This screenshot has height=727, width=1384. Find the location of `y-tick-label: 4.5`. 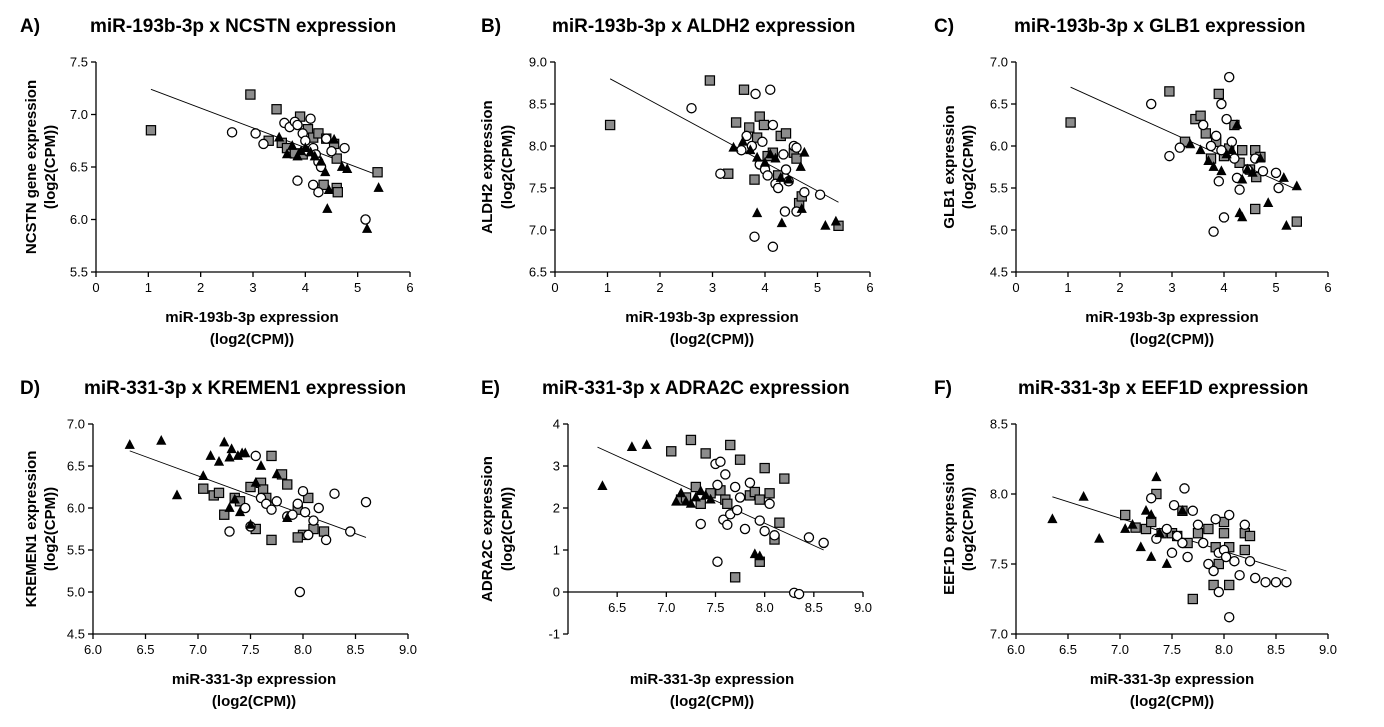

y-tick-label: 4.5 is located at coordinates (999, 272).